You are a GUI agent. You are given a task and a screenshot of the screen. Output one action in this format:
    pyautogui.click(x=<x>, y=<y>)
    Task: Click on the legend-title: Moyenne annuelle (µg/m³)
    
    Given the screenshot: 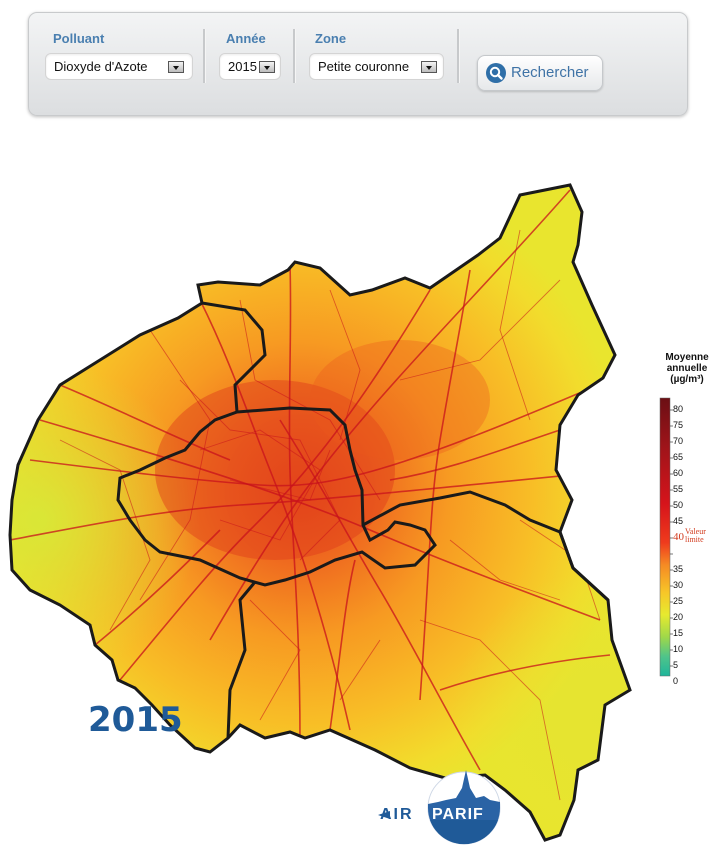 What is the action you would take?
    pyautogui.click(x=687, y=368)
    